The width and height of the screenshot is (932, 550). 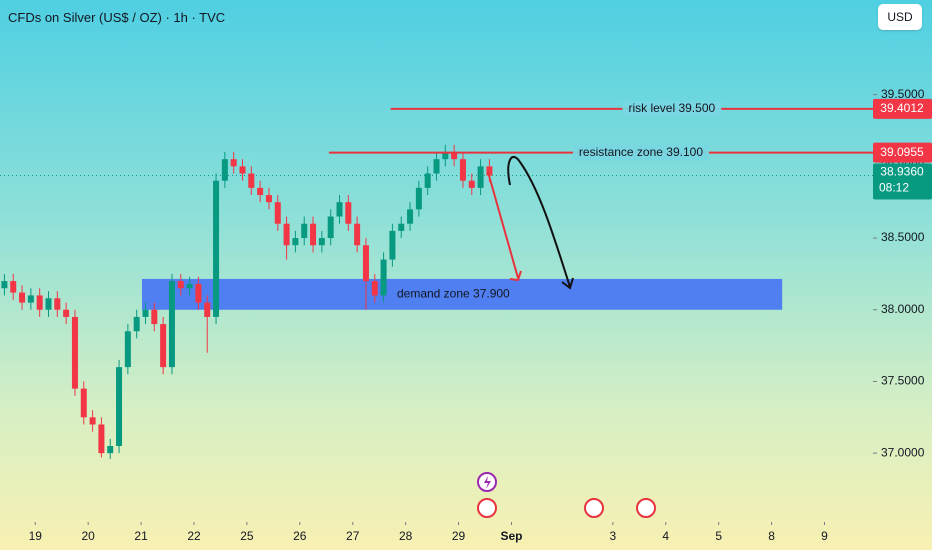 What do you see at coordinates (36, 536) in the screenshot?
I see `x-tick-label: 19` at bounding box center [36, 536].